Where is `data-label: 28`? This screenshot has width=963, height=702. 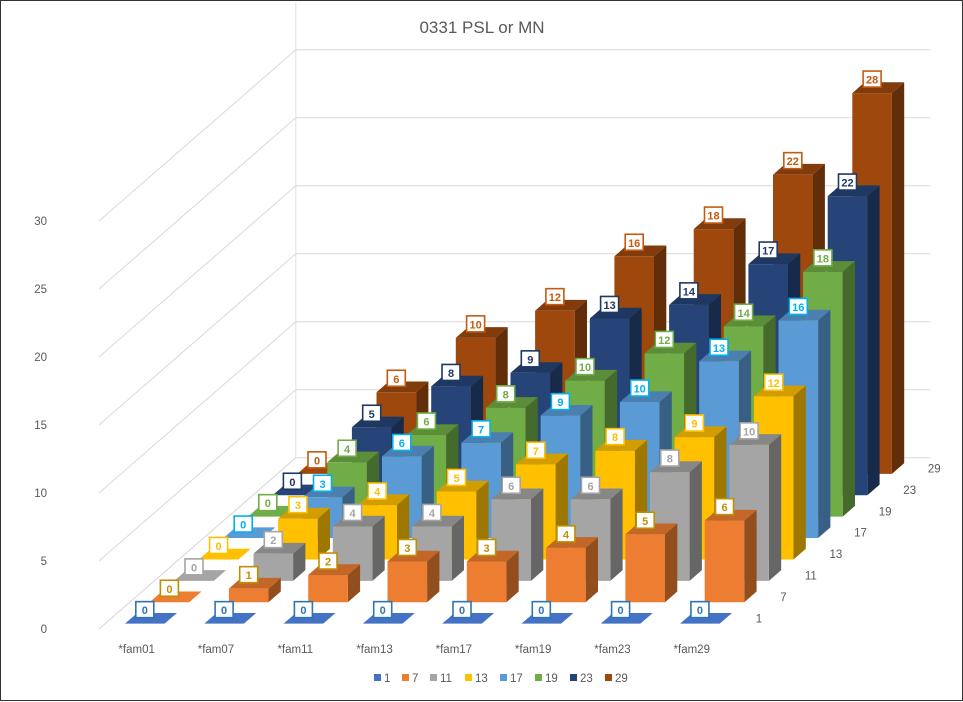 data-label: 28 is located at coordinates (872, 79).